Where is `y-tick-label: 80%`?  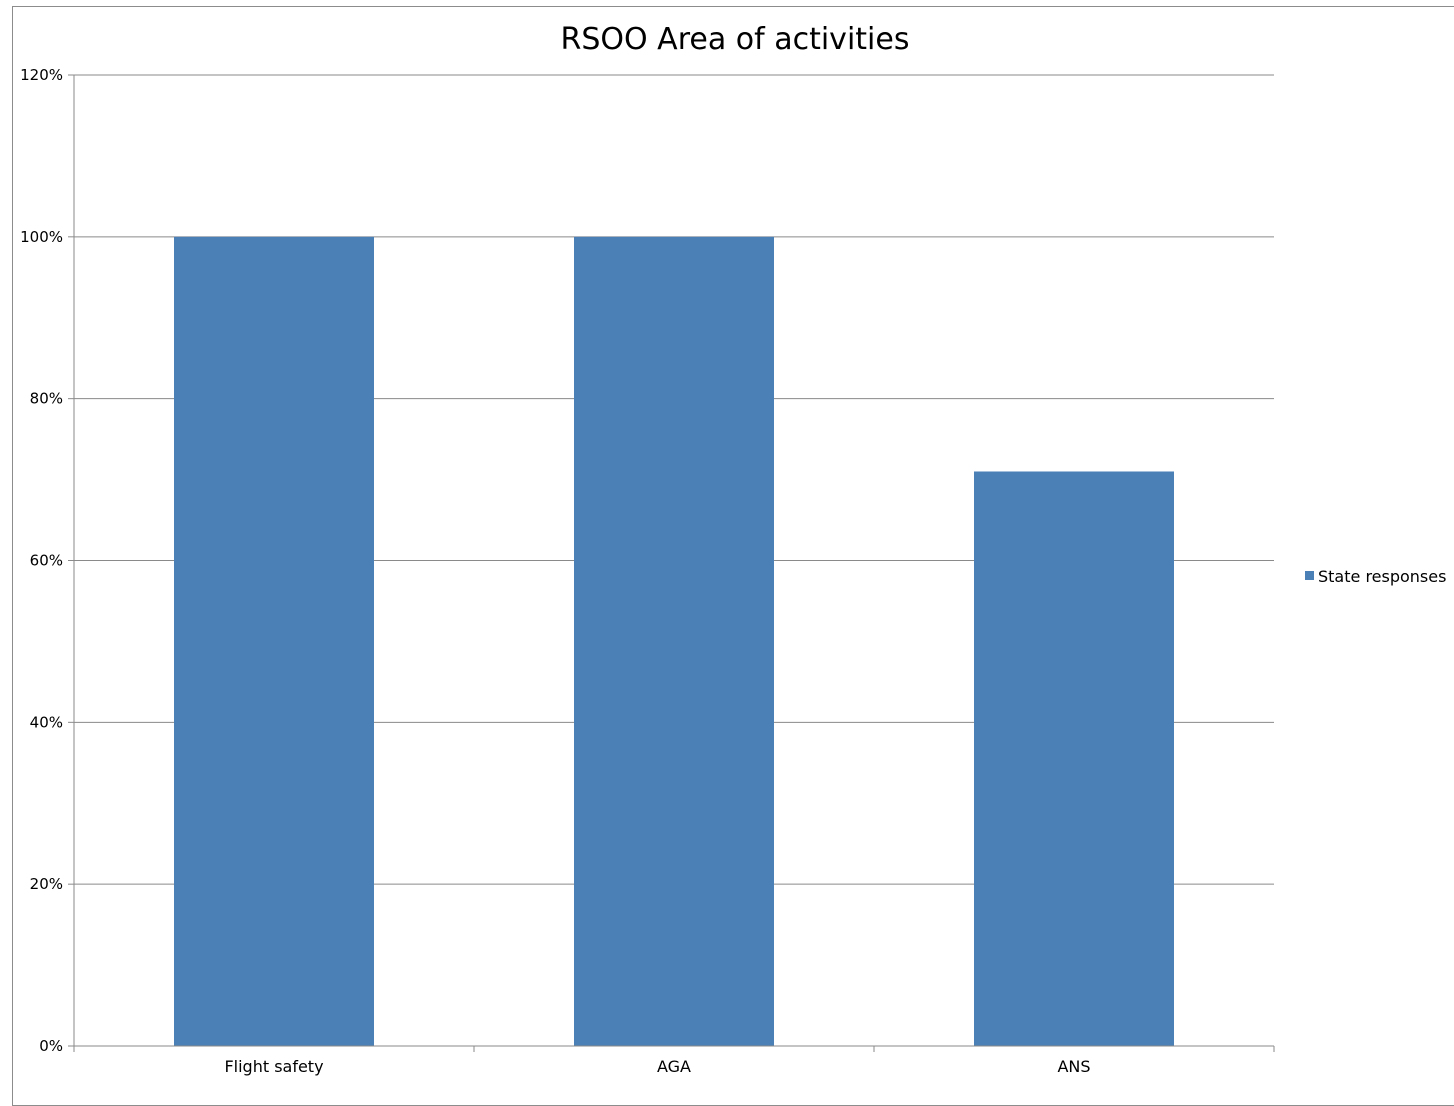 y-tick-label: 80% is located at coordinates (46, 399).